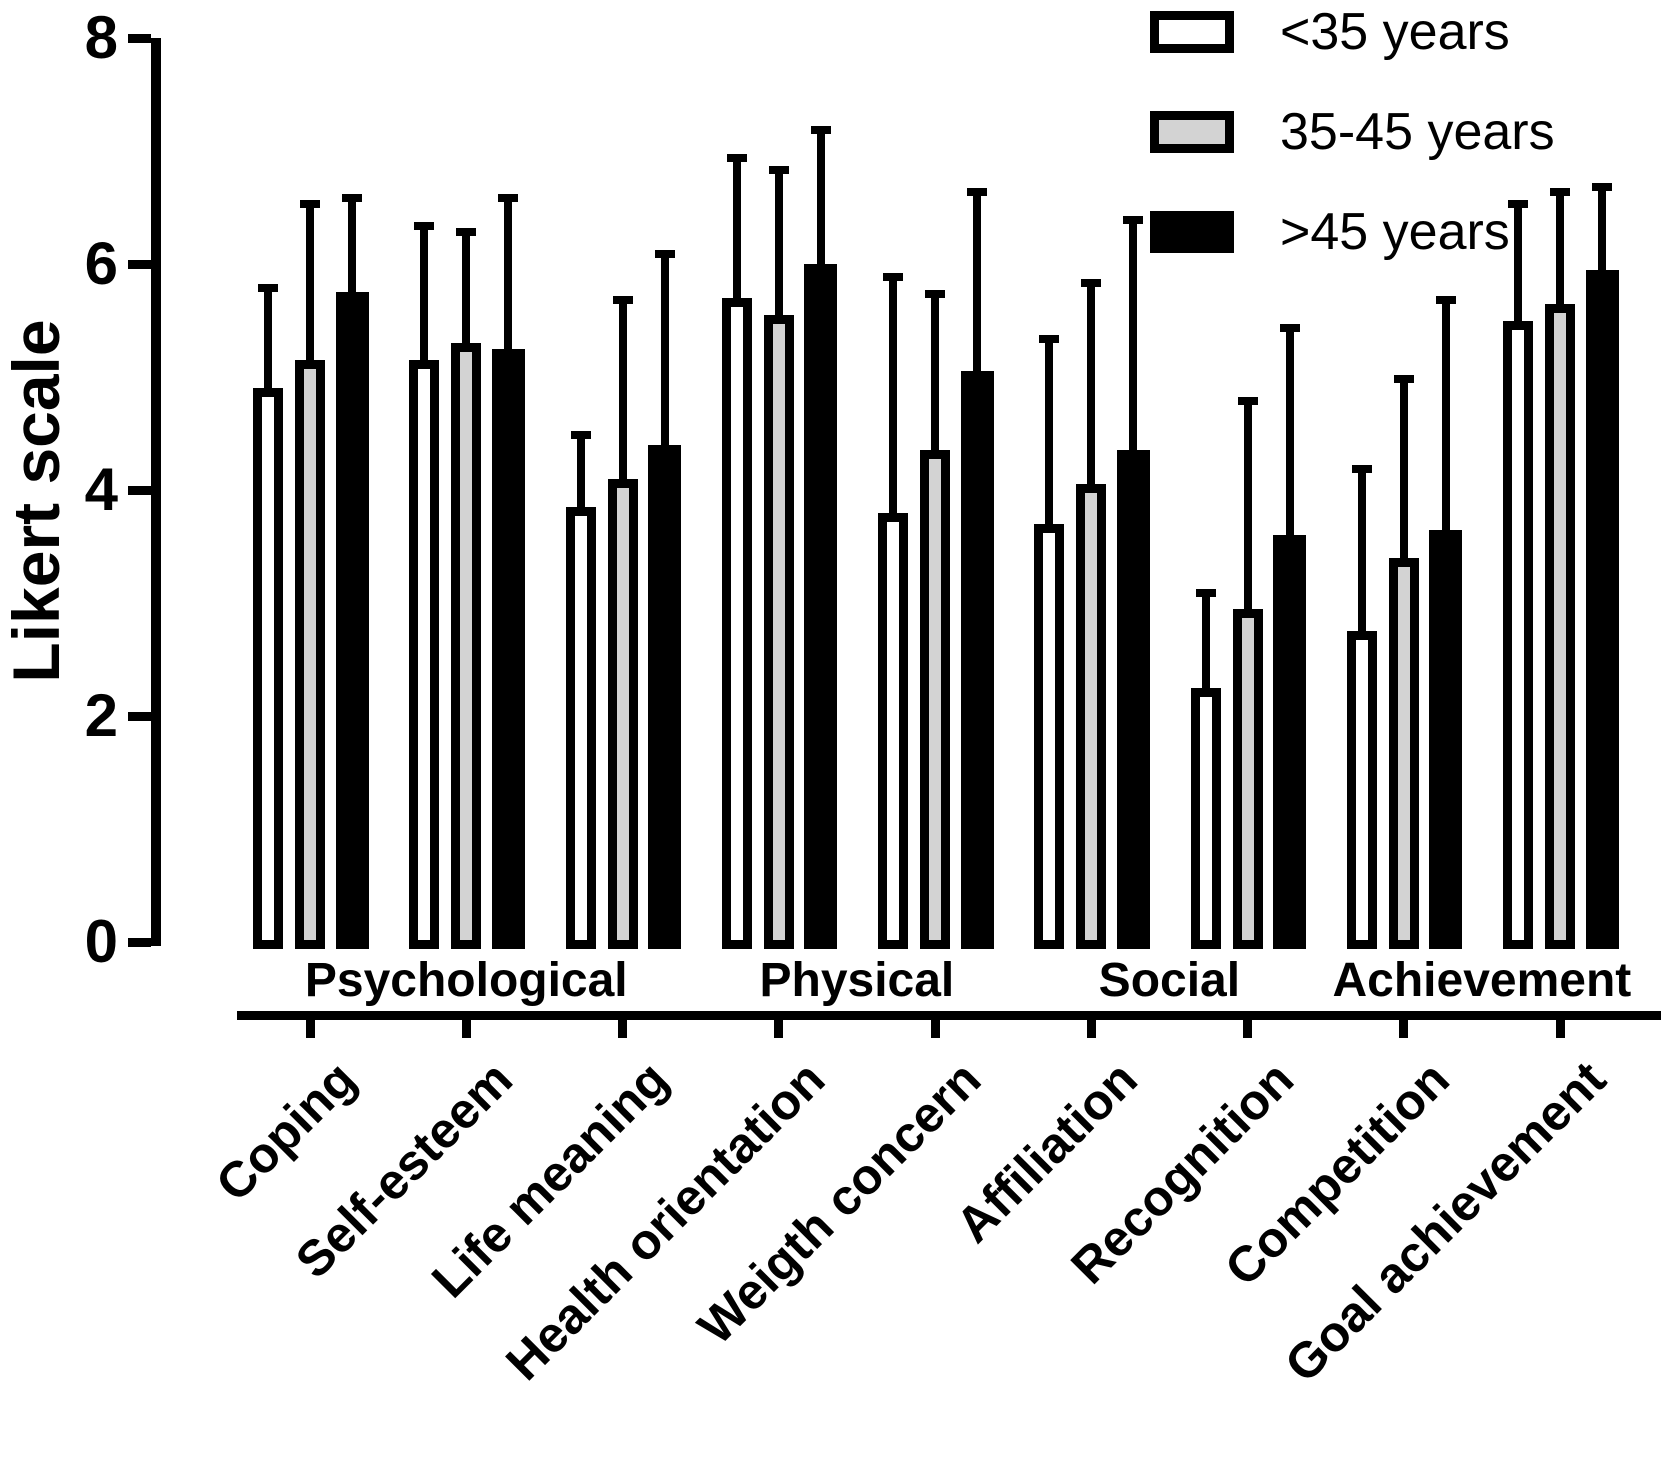  What do you see at coordinates (1352, 132) in the screenshot?
I see `legend-row: 35-45 years` at bounding box center [1352, 132].